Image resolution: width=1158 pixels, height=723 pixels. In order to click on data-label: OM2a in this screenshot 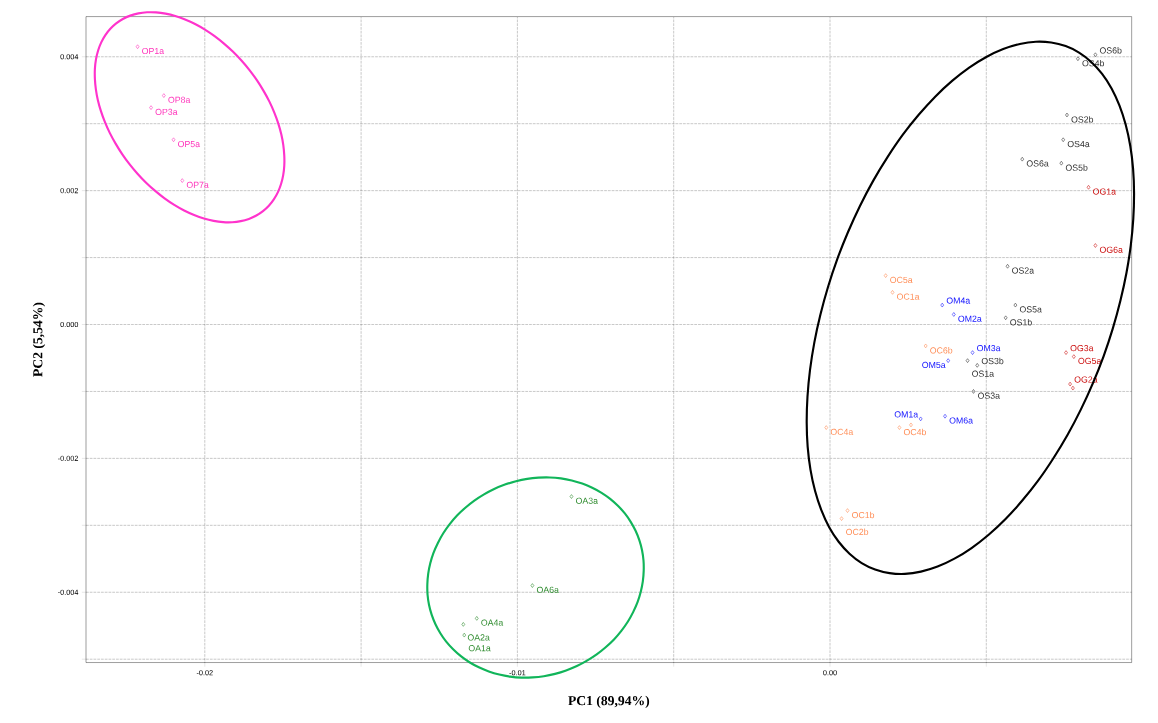, I will do `click(970, 318)`.